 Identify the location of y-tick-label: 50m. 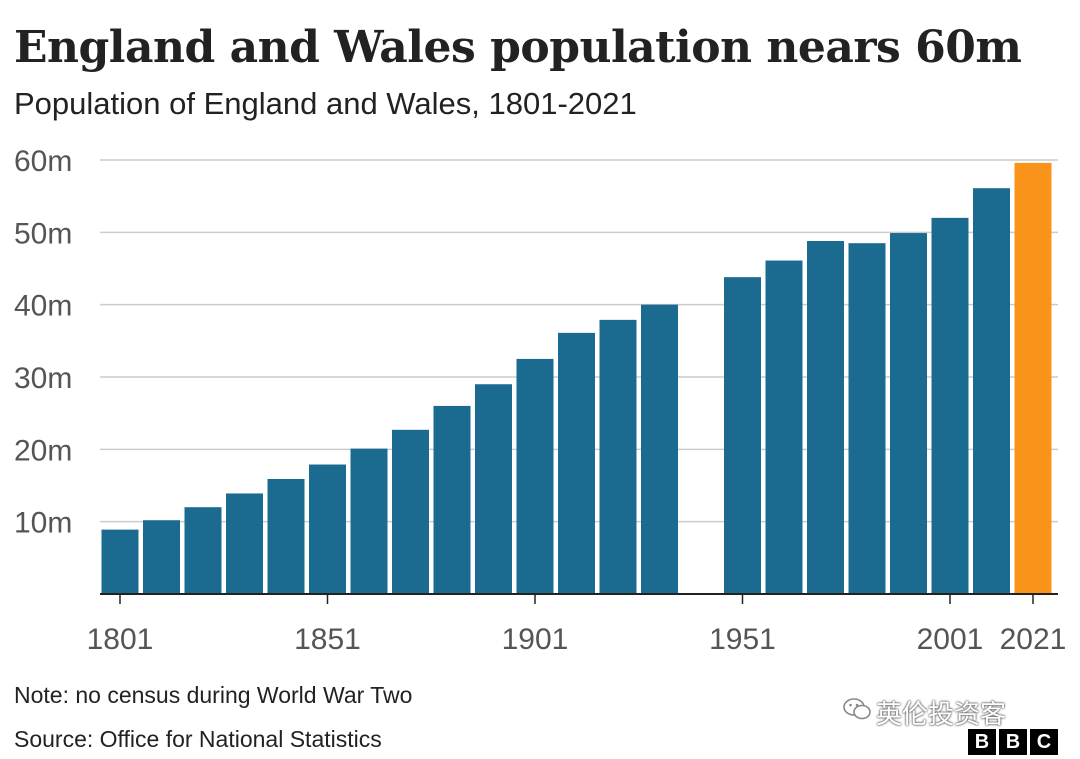
(43, 233).